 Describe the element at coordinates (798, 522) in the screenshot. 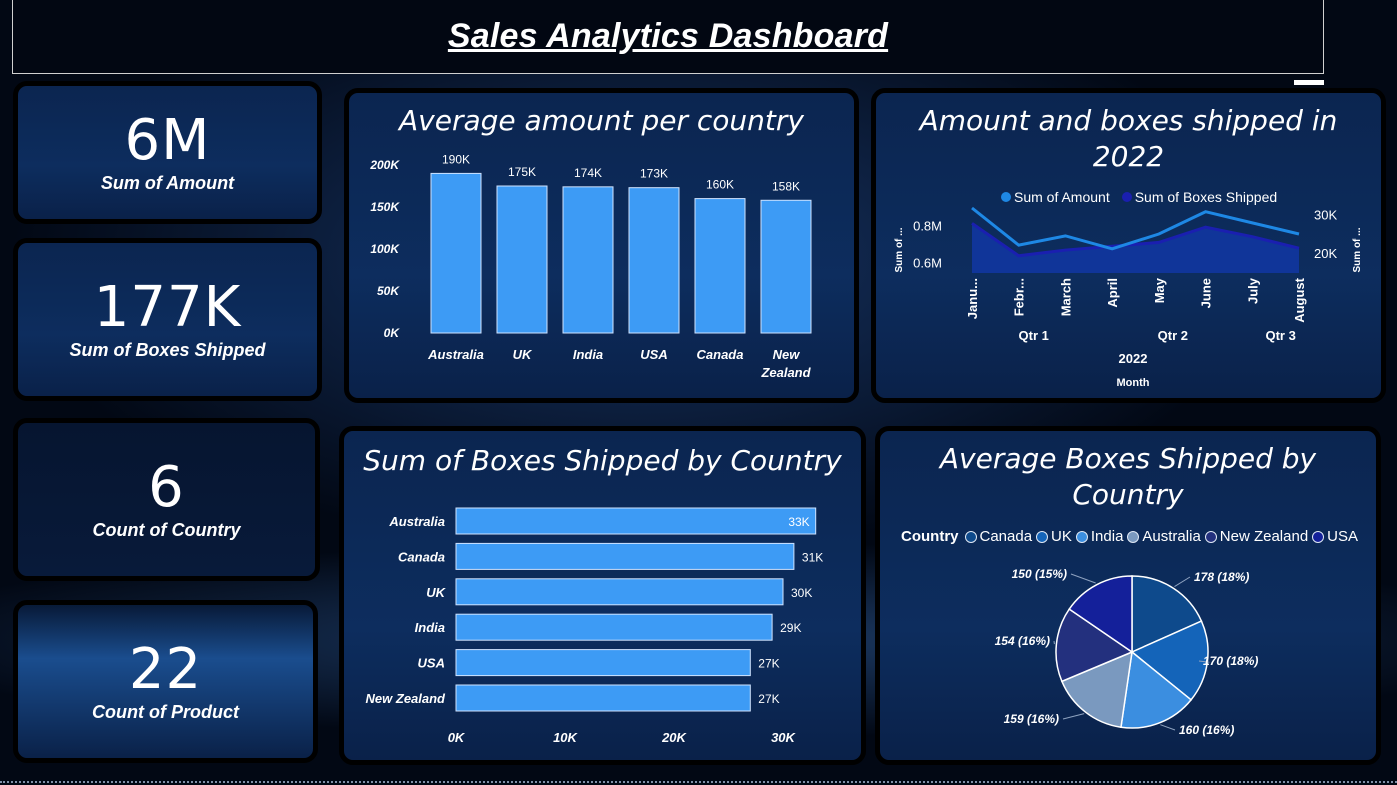

I see `data-label: 33K` at that location.